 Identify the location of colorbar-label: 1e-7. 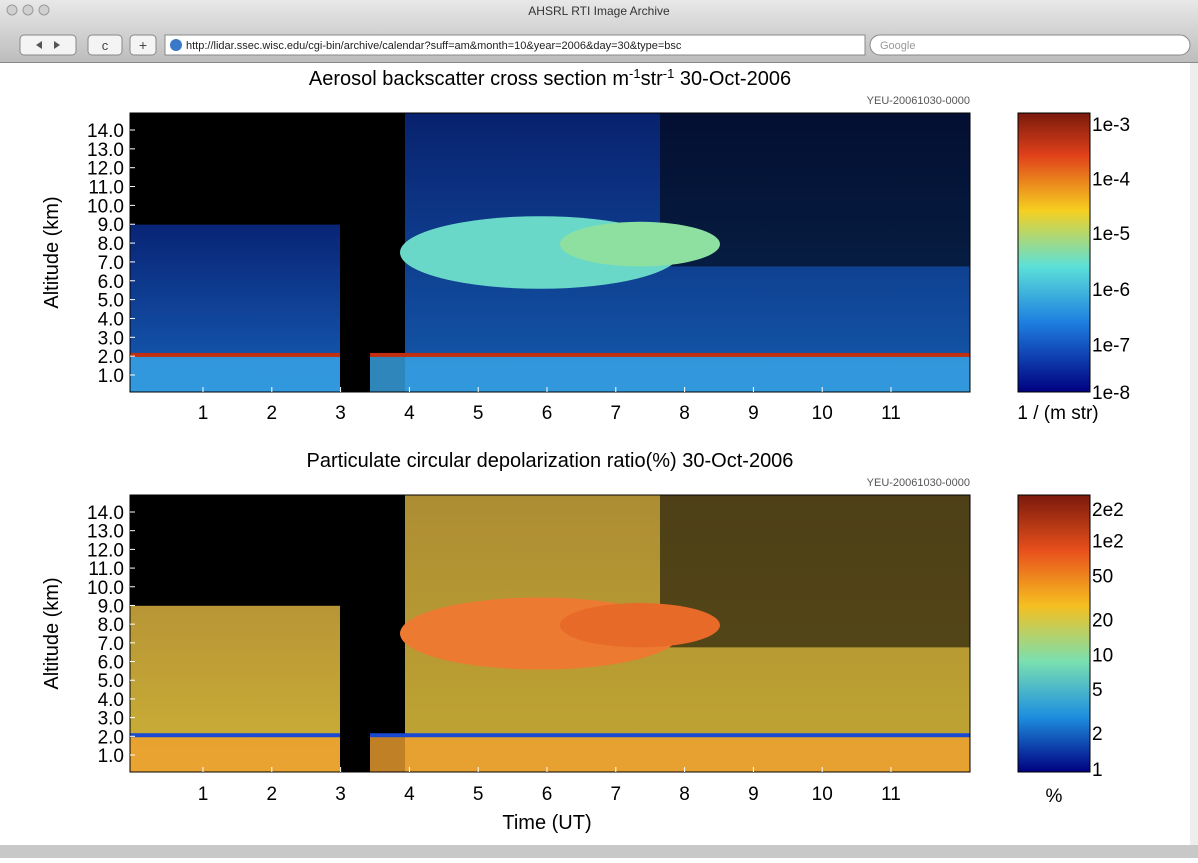
(1111, 346).